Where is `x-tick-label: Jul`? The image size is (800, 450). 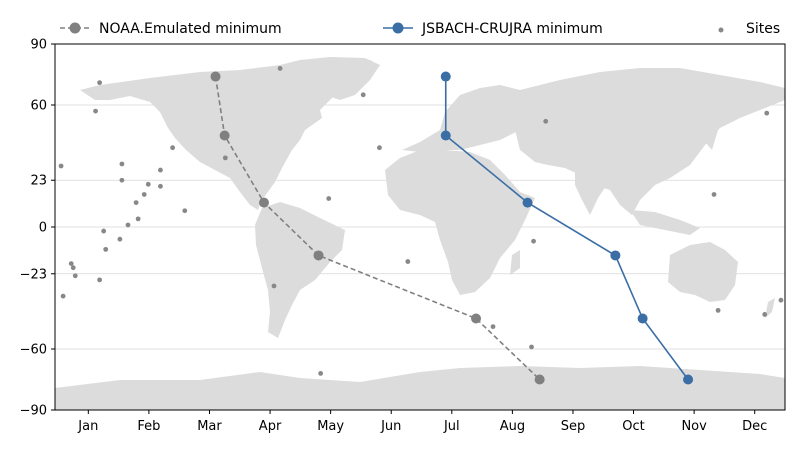
x-tick-label: Jul is located at coordinates (451, 426).